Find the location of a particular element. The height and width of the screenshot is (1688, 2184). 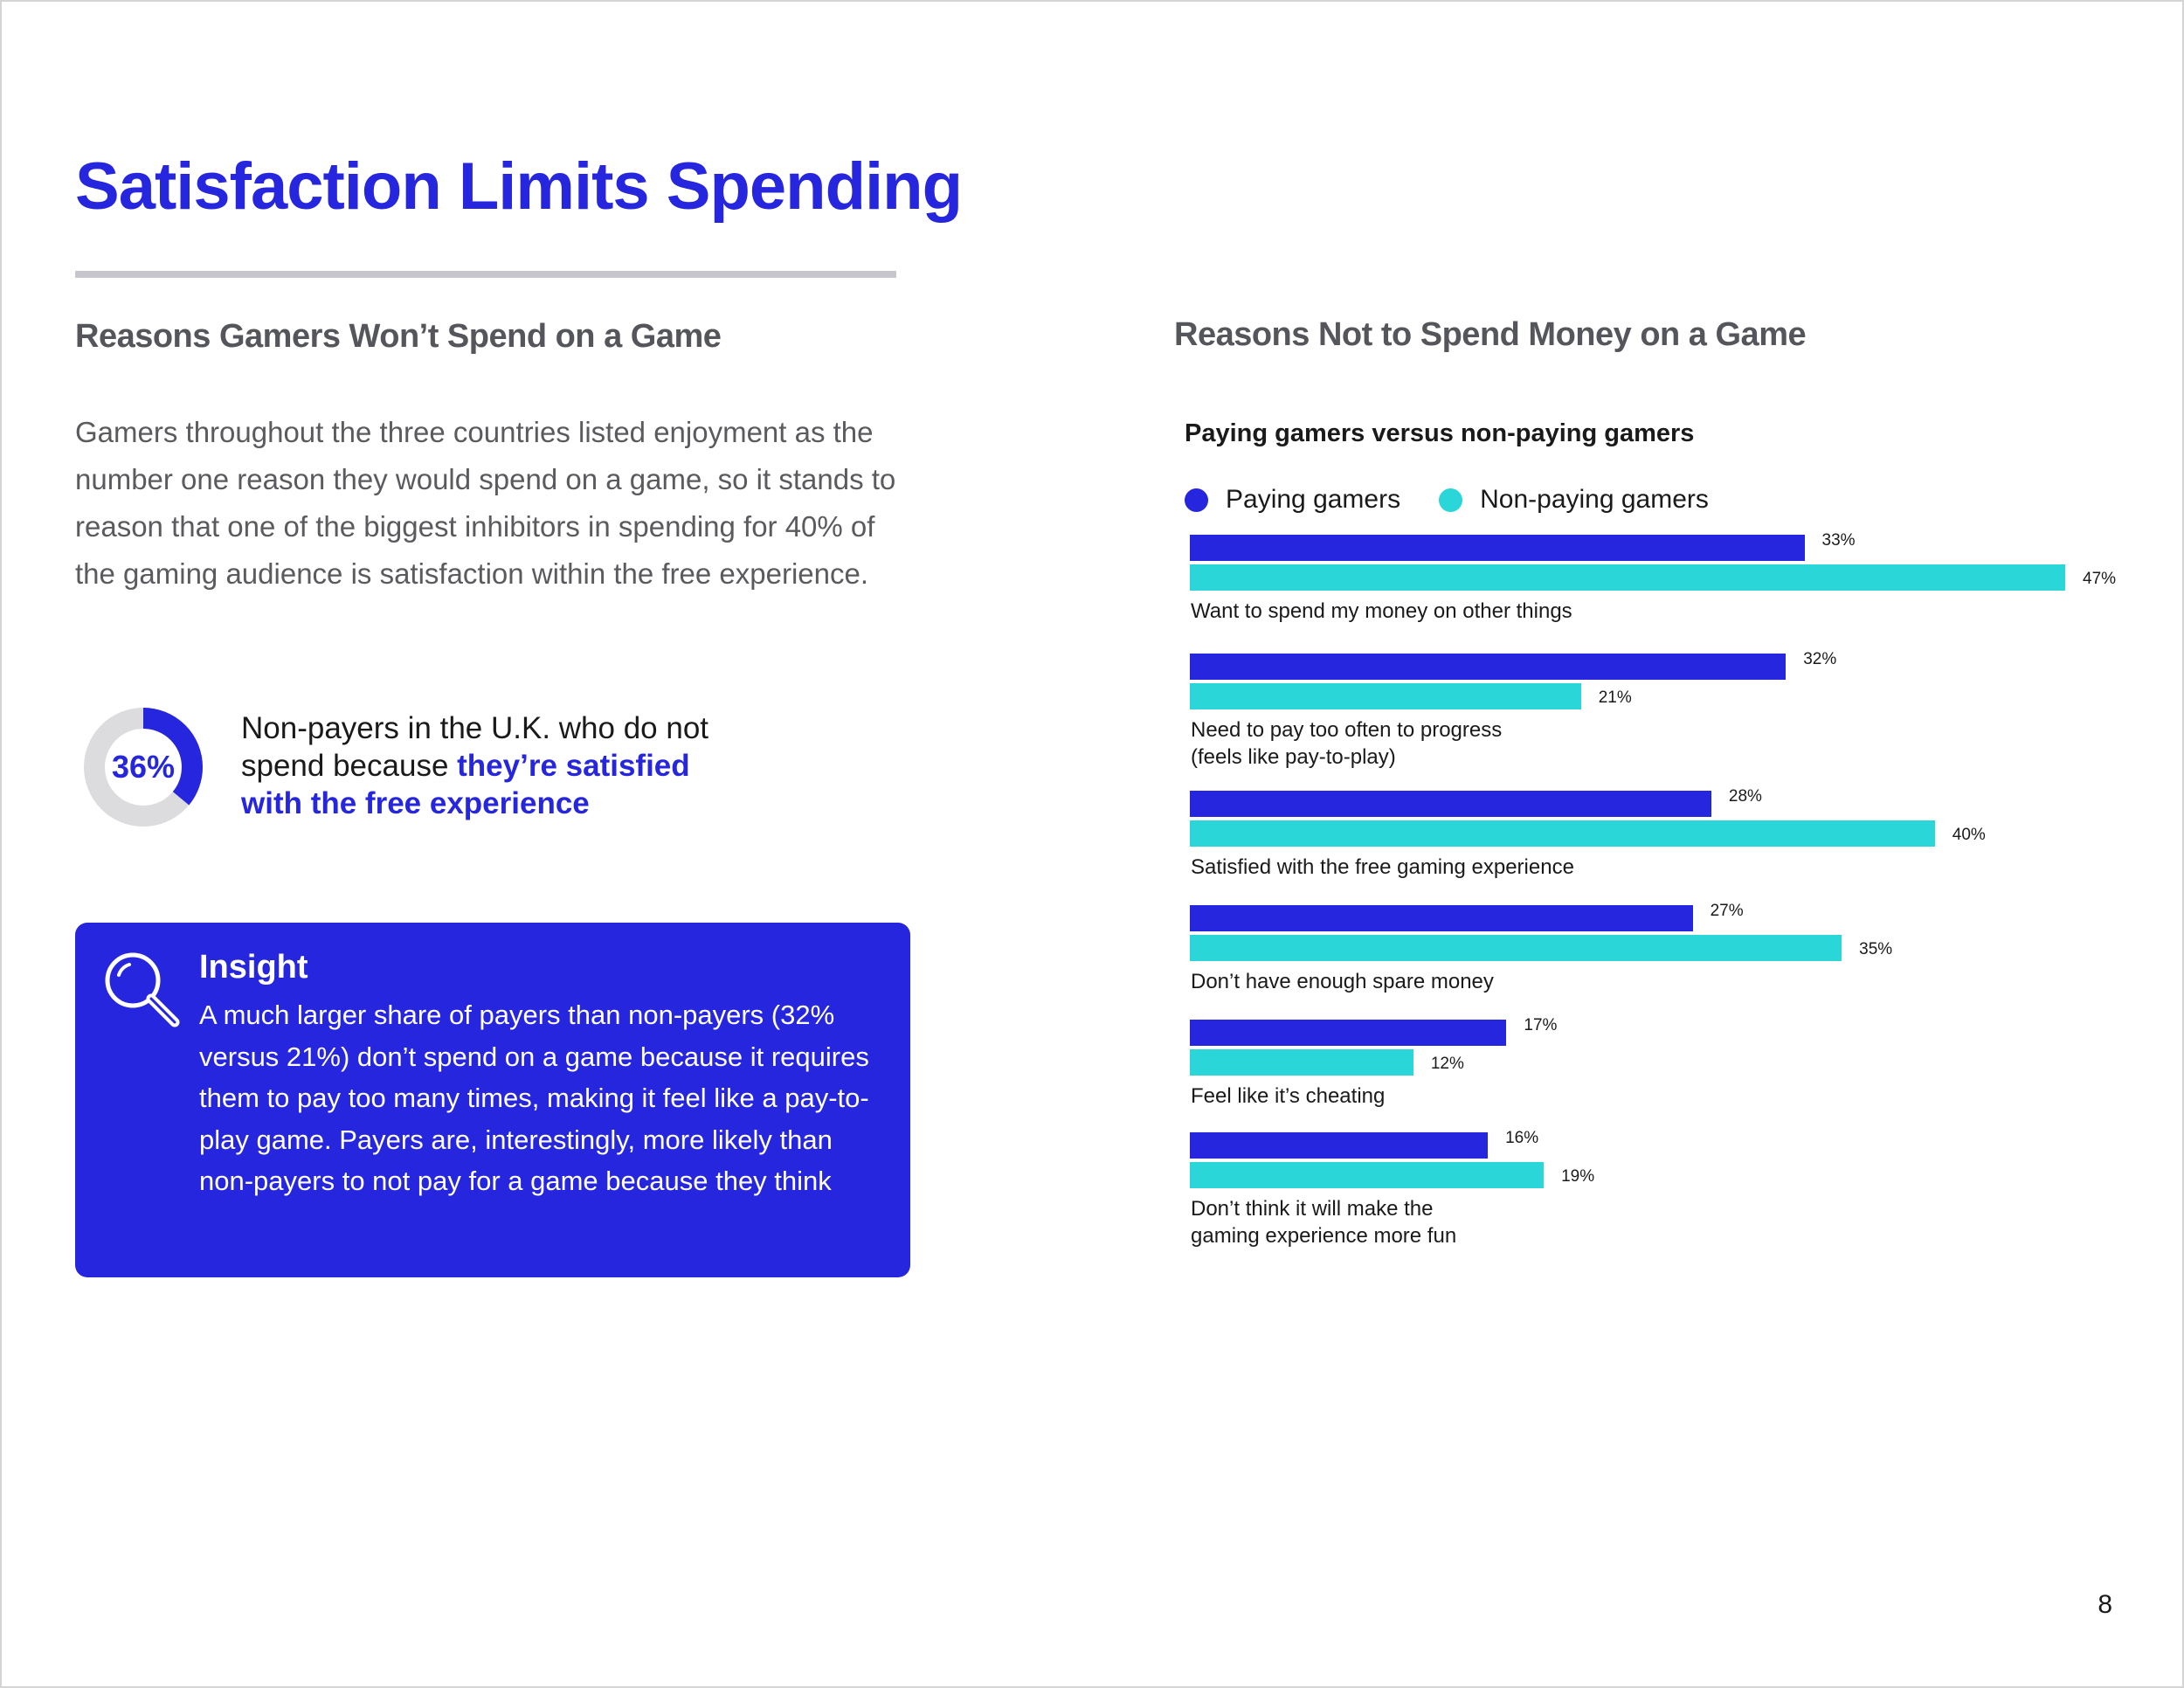

insight-title: Insight is located at coordinates (253, 967).